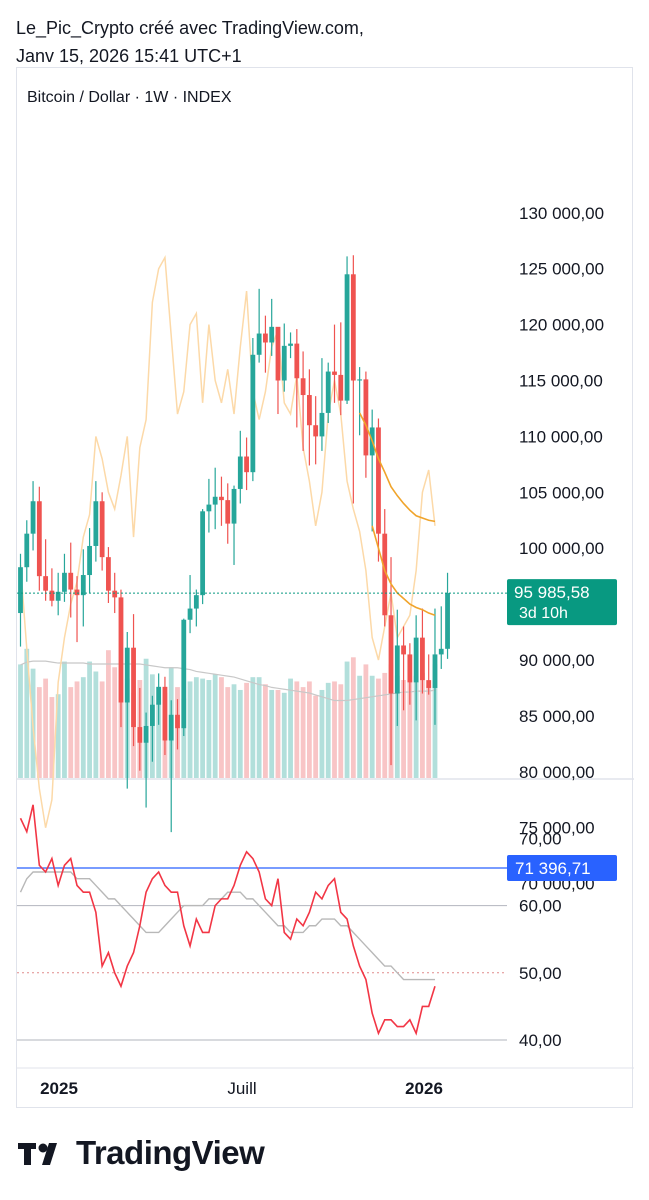 The height and width of the screenshot is (1200, 649). I want to click on rsi-tick-label: 60,00, so click(540, 906).